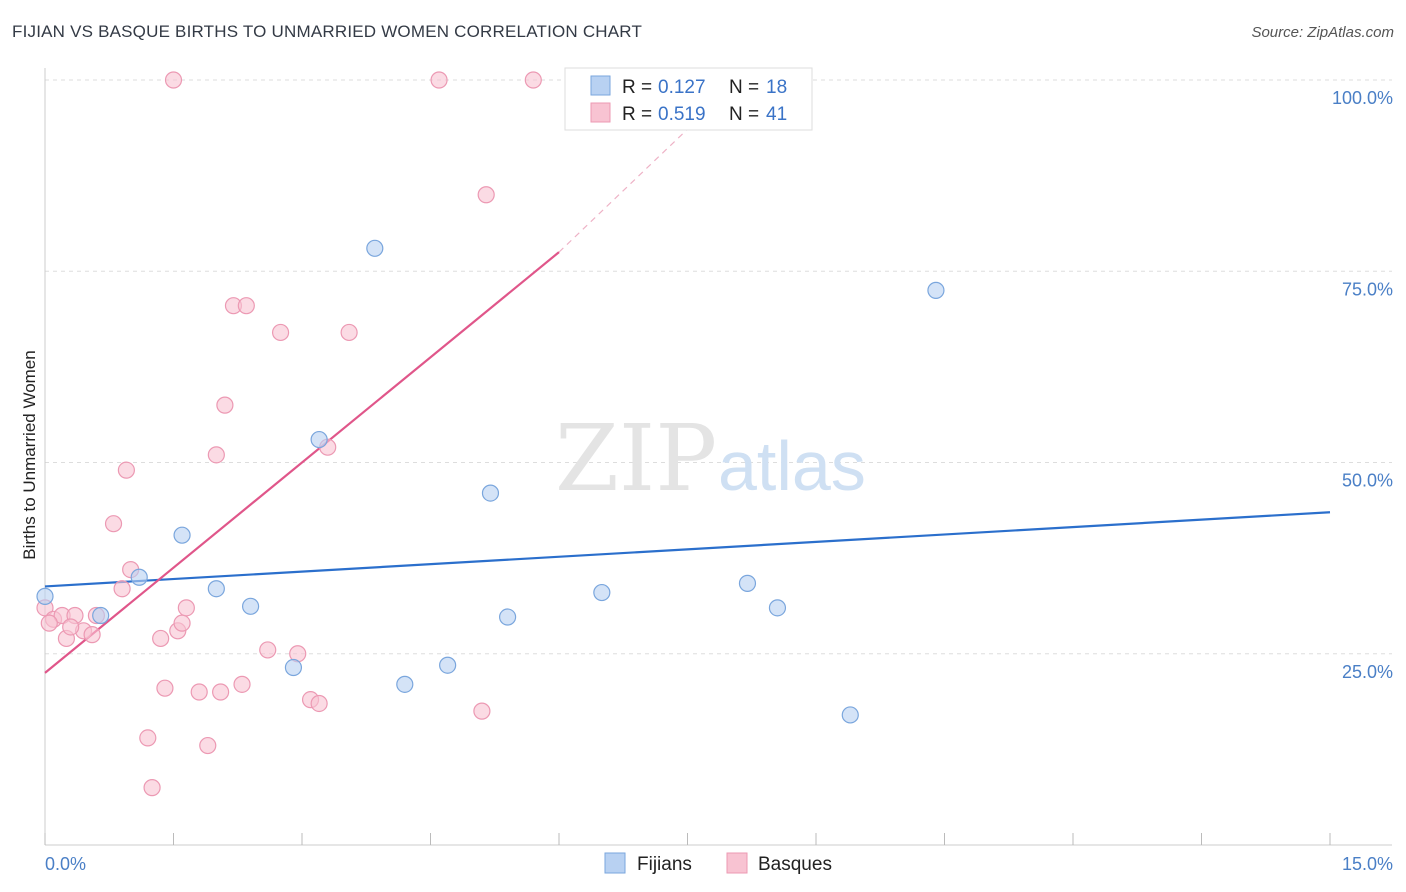 The height and width of the screenshot is (892, 1406). I want to click on bottom-legend-fijians-swatch, so click(615, 863).